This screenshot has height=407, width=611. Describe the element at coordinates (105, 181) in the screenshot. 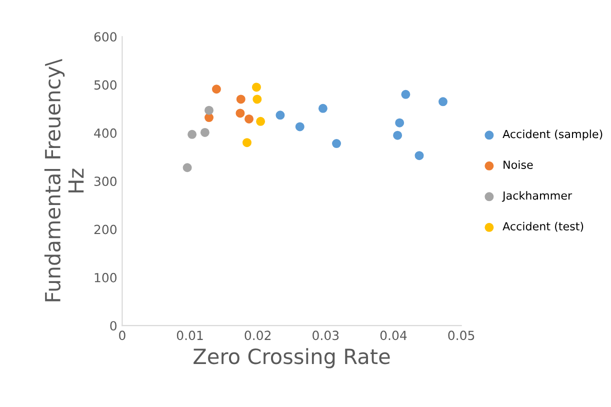

I see `y-tick-label: 300` at that location.